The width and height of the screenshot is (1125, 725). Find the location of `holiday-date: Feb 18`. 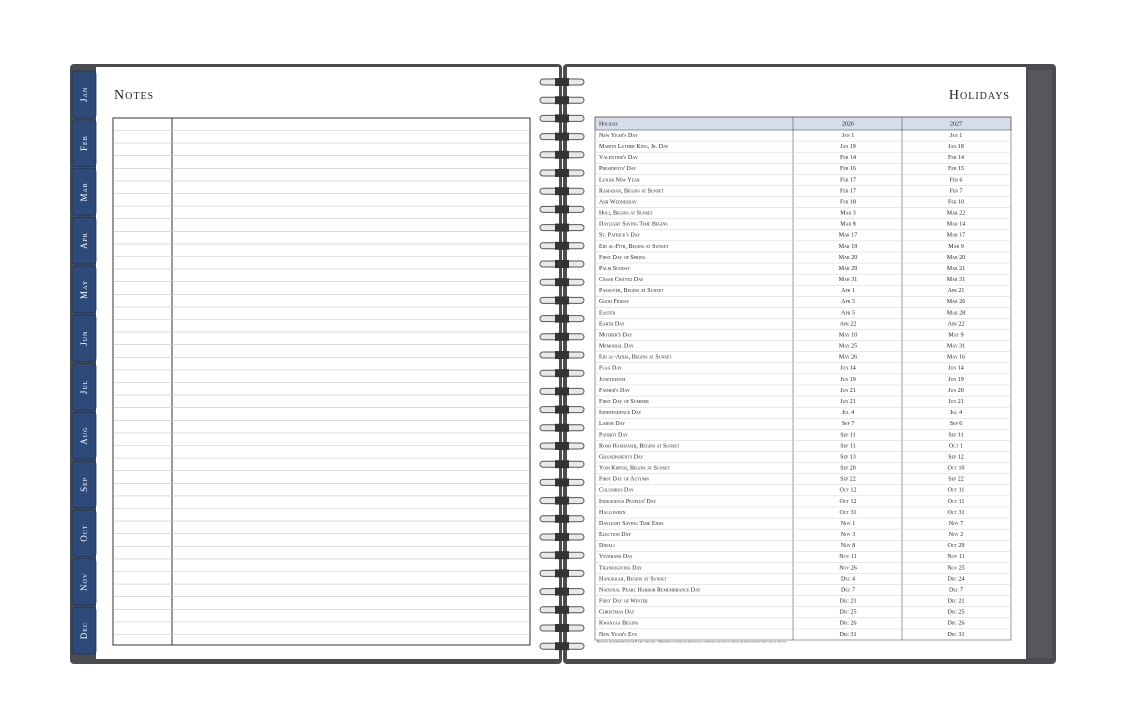

holiday-date: Feb 18 is located at coordinates (848, 202).